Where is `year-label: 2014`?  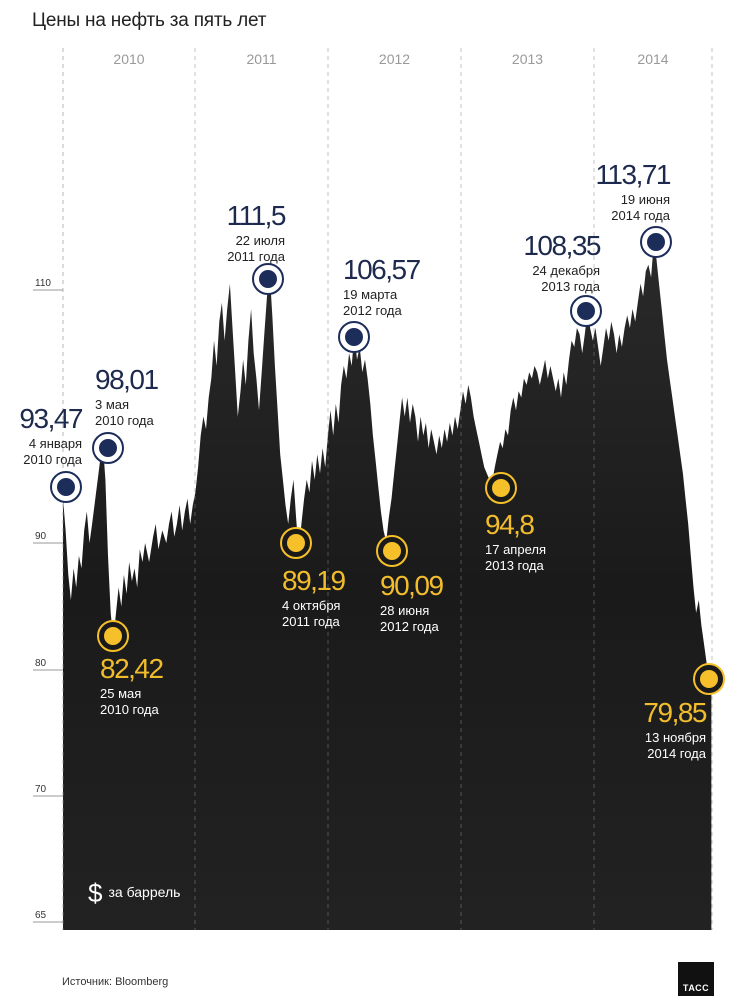
year-label: 2014 is located at coordinates (652, 59).